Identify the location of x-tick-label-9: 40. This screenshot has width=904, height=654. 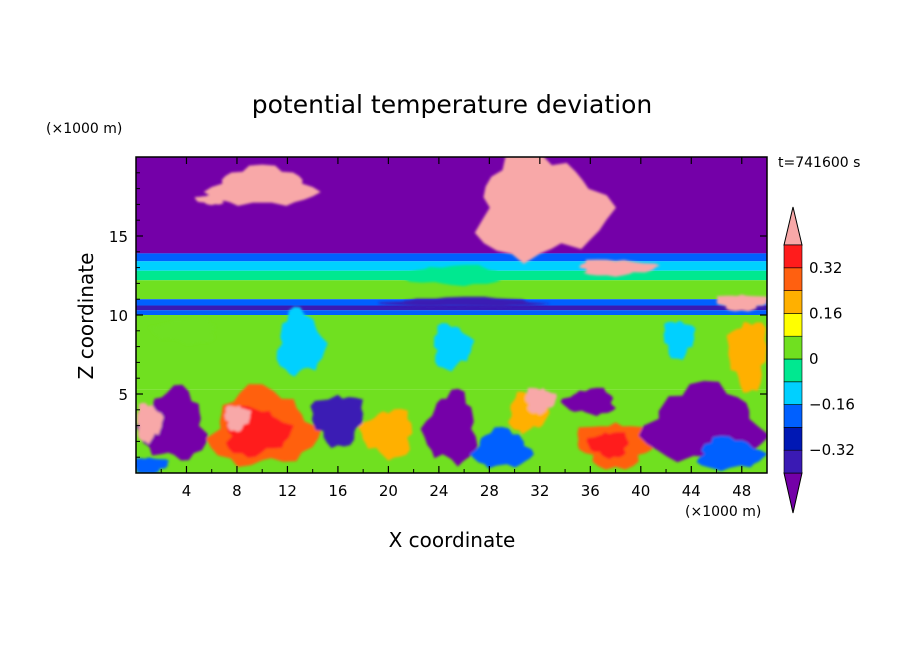
(640, 491).